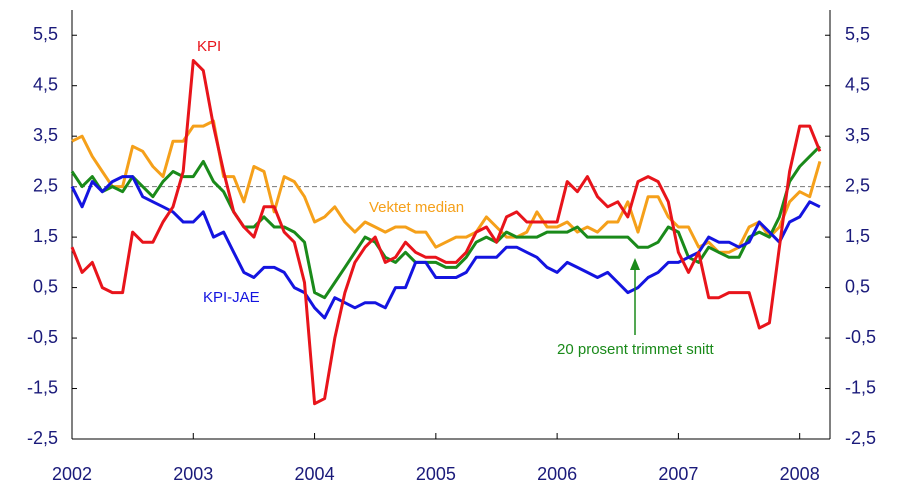  What do you see at coordinates (857, 84) in the screenshot?
I see `y2-tick-label: 4,5` at bounding box center [857, 84].